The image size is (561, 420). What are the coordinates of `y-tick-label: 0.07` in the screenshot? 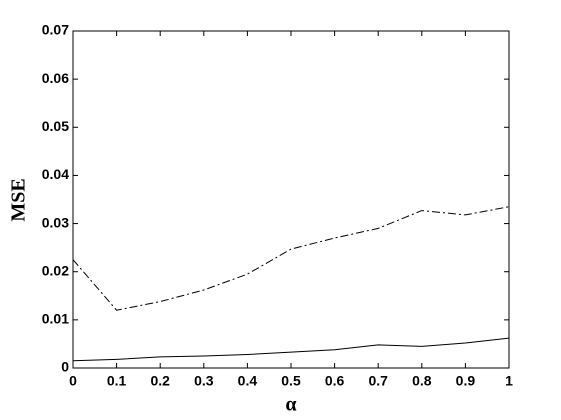 It's located at (55, 30).